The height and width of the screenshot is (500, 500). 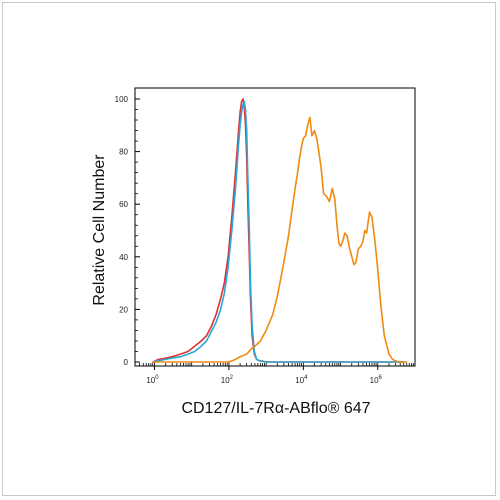 I want to click on y-tick-label: 100, so click(x=122, y=99).